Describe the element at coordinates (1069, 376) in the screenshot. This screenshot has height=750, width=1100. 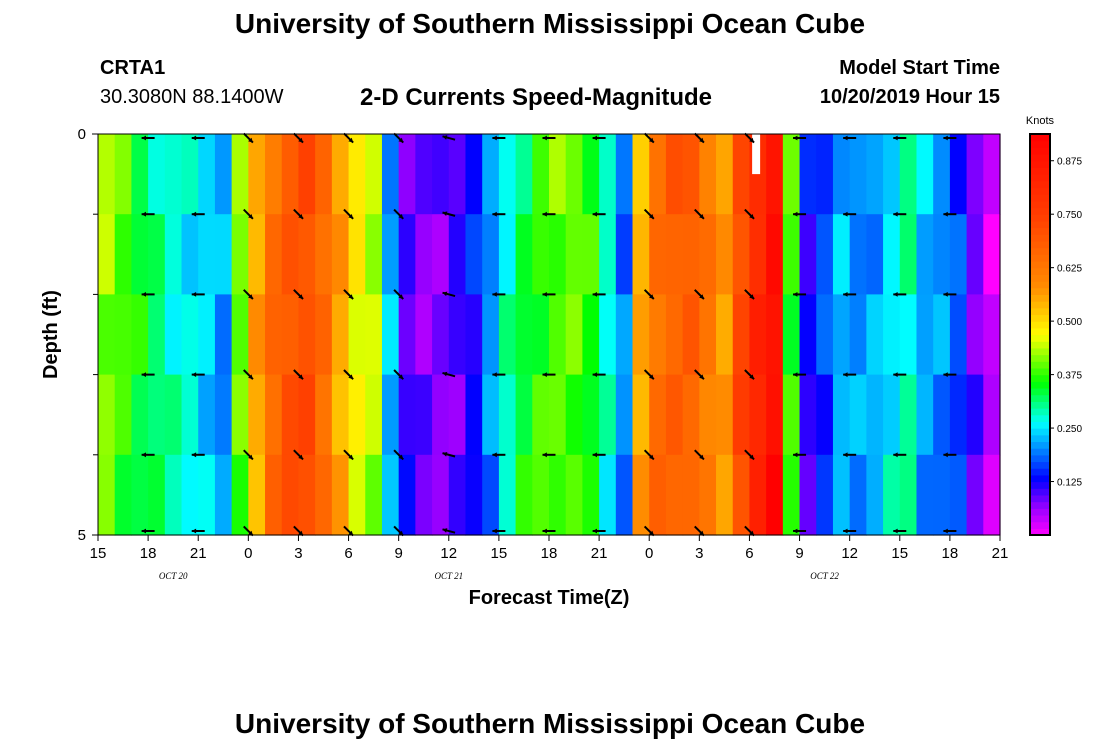
I see `colorbar-tick-label: 0.375` at that location.